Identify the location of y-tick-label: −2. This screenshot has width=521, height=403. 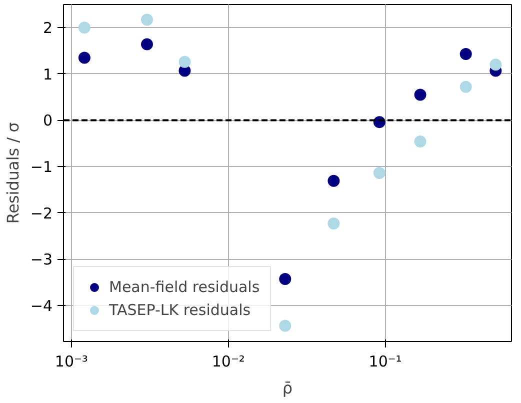
(41, 213).